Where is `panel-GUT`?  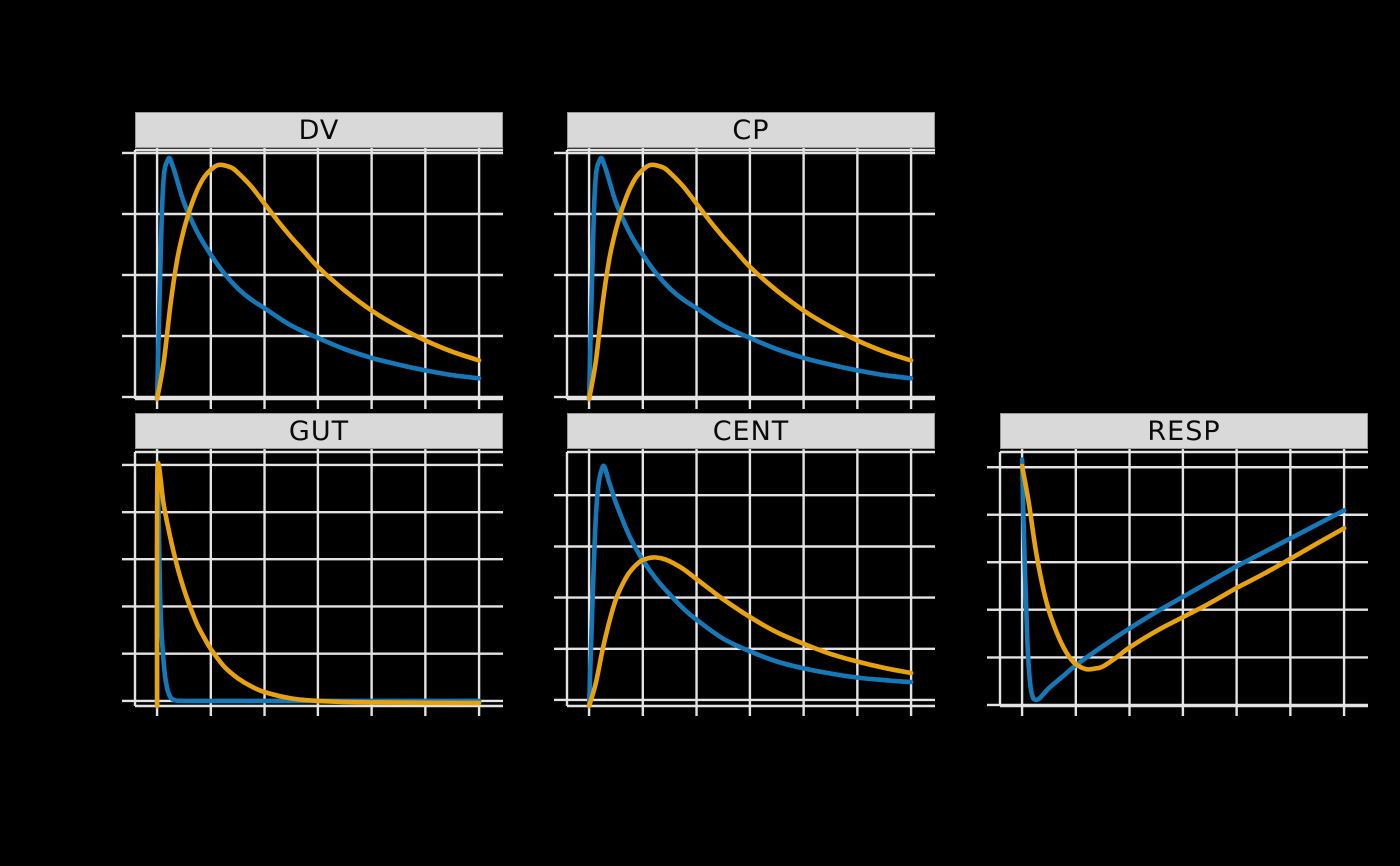 panel-GUT is located at coordinates (312, 580).